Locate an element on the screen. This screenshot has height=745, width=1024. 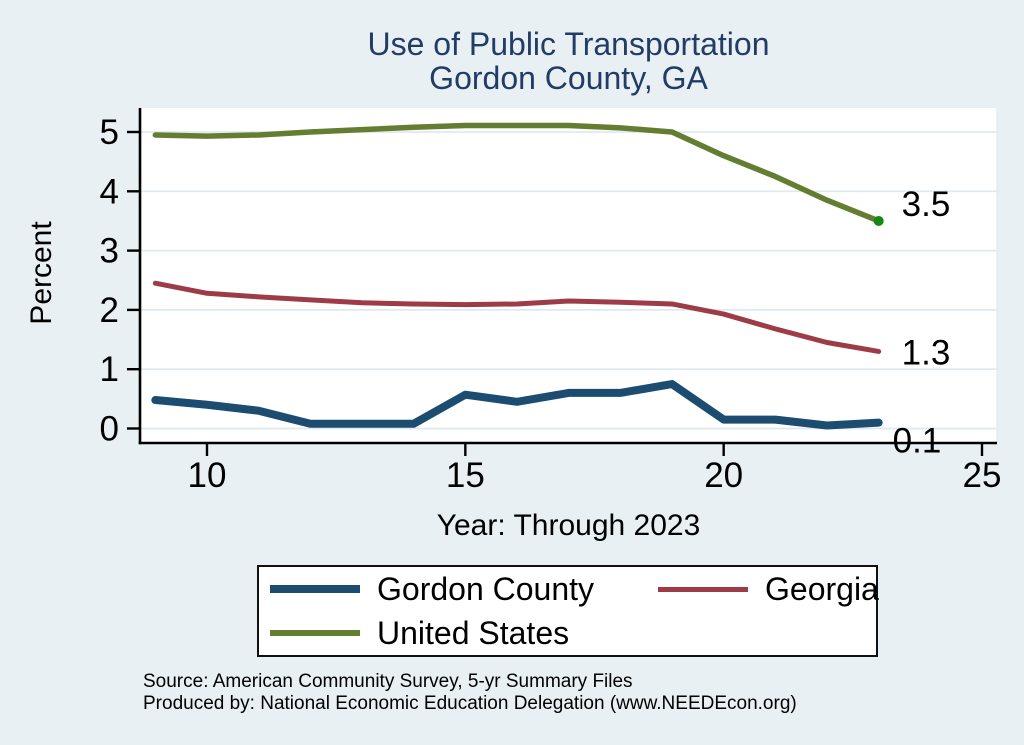
y-tick-label: 3 is located at coordinates (109, 251).